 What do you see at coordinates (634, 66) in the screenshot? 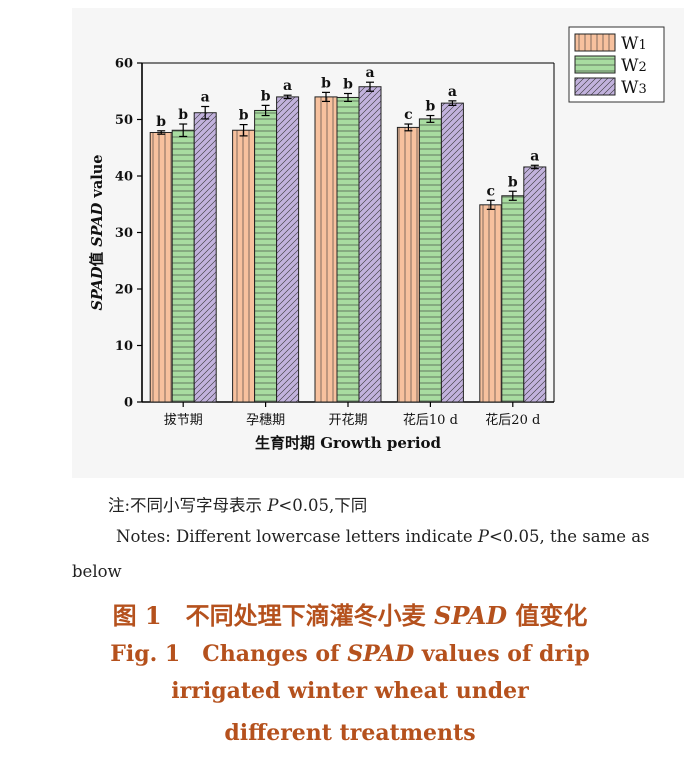
I see `legend-label: W2` at bounding box center [634, 66].